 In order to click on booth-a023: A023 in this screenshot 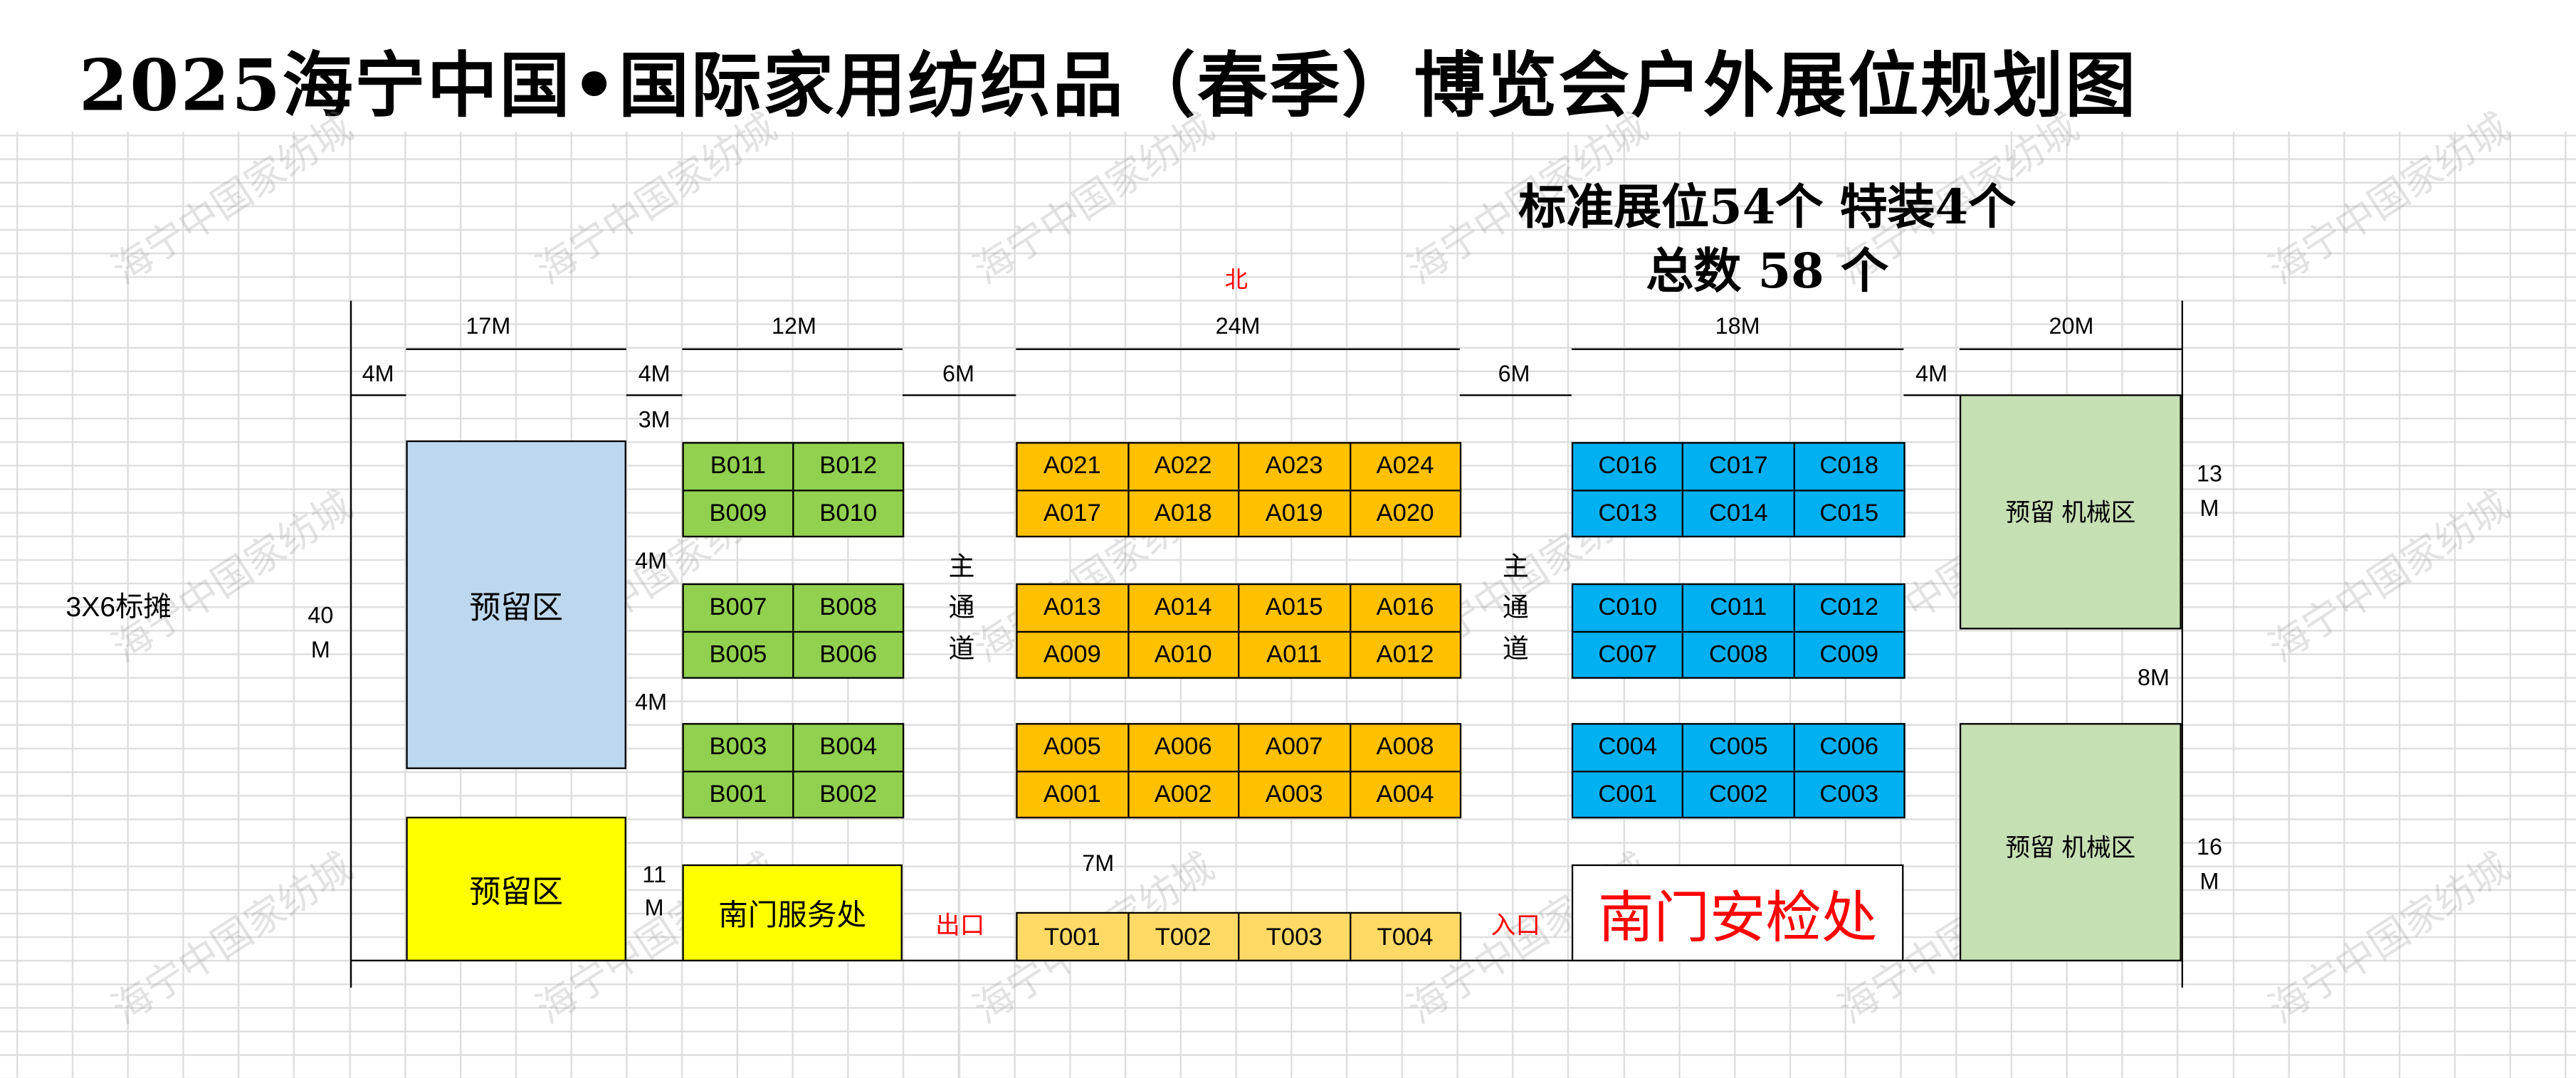, I will do `click(1294, 466)`.